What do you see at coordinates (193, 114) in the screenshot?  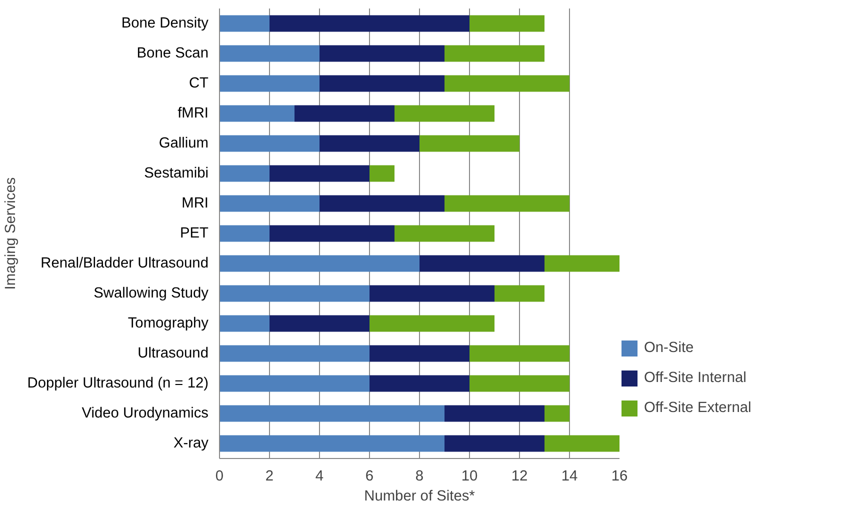 I see `y-tick-label: fMRI` at bounding box center [193, 114].